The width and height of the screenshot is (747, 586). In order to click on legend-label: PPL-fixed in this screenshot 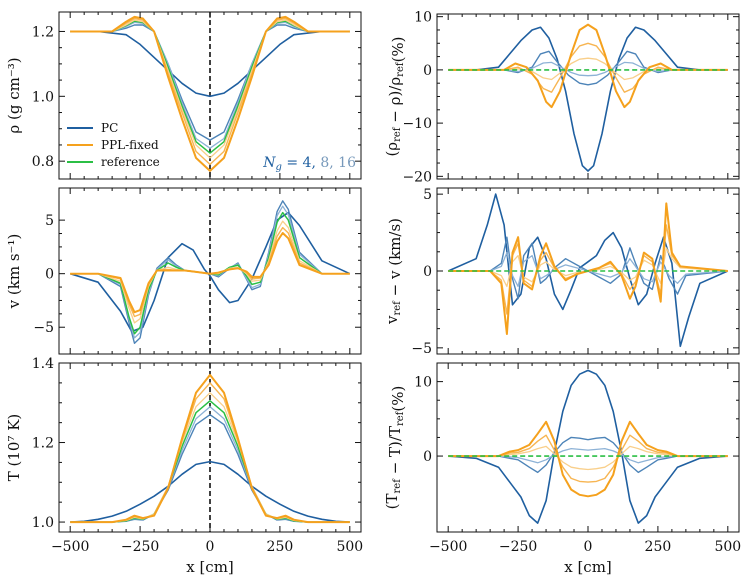, I will do `click(130, 145)`.